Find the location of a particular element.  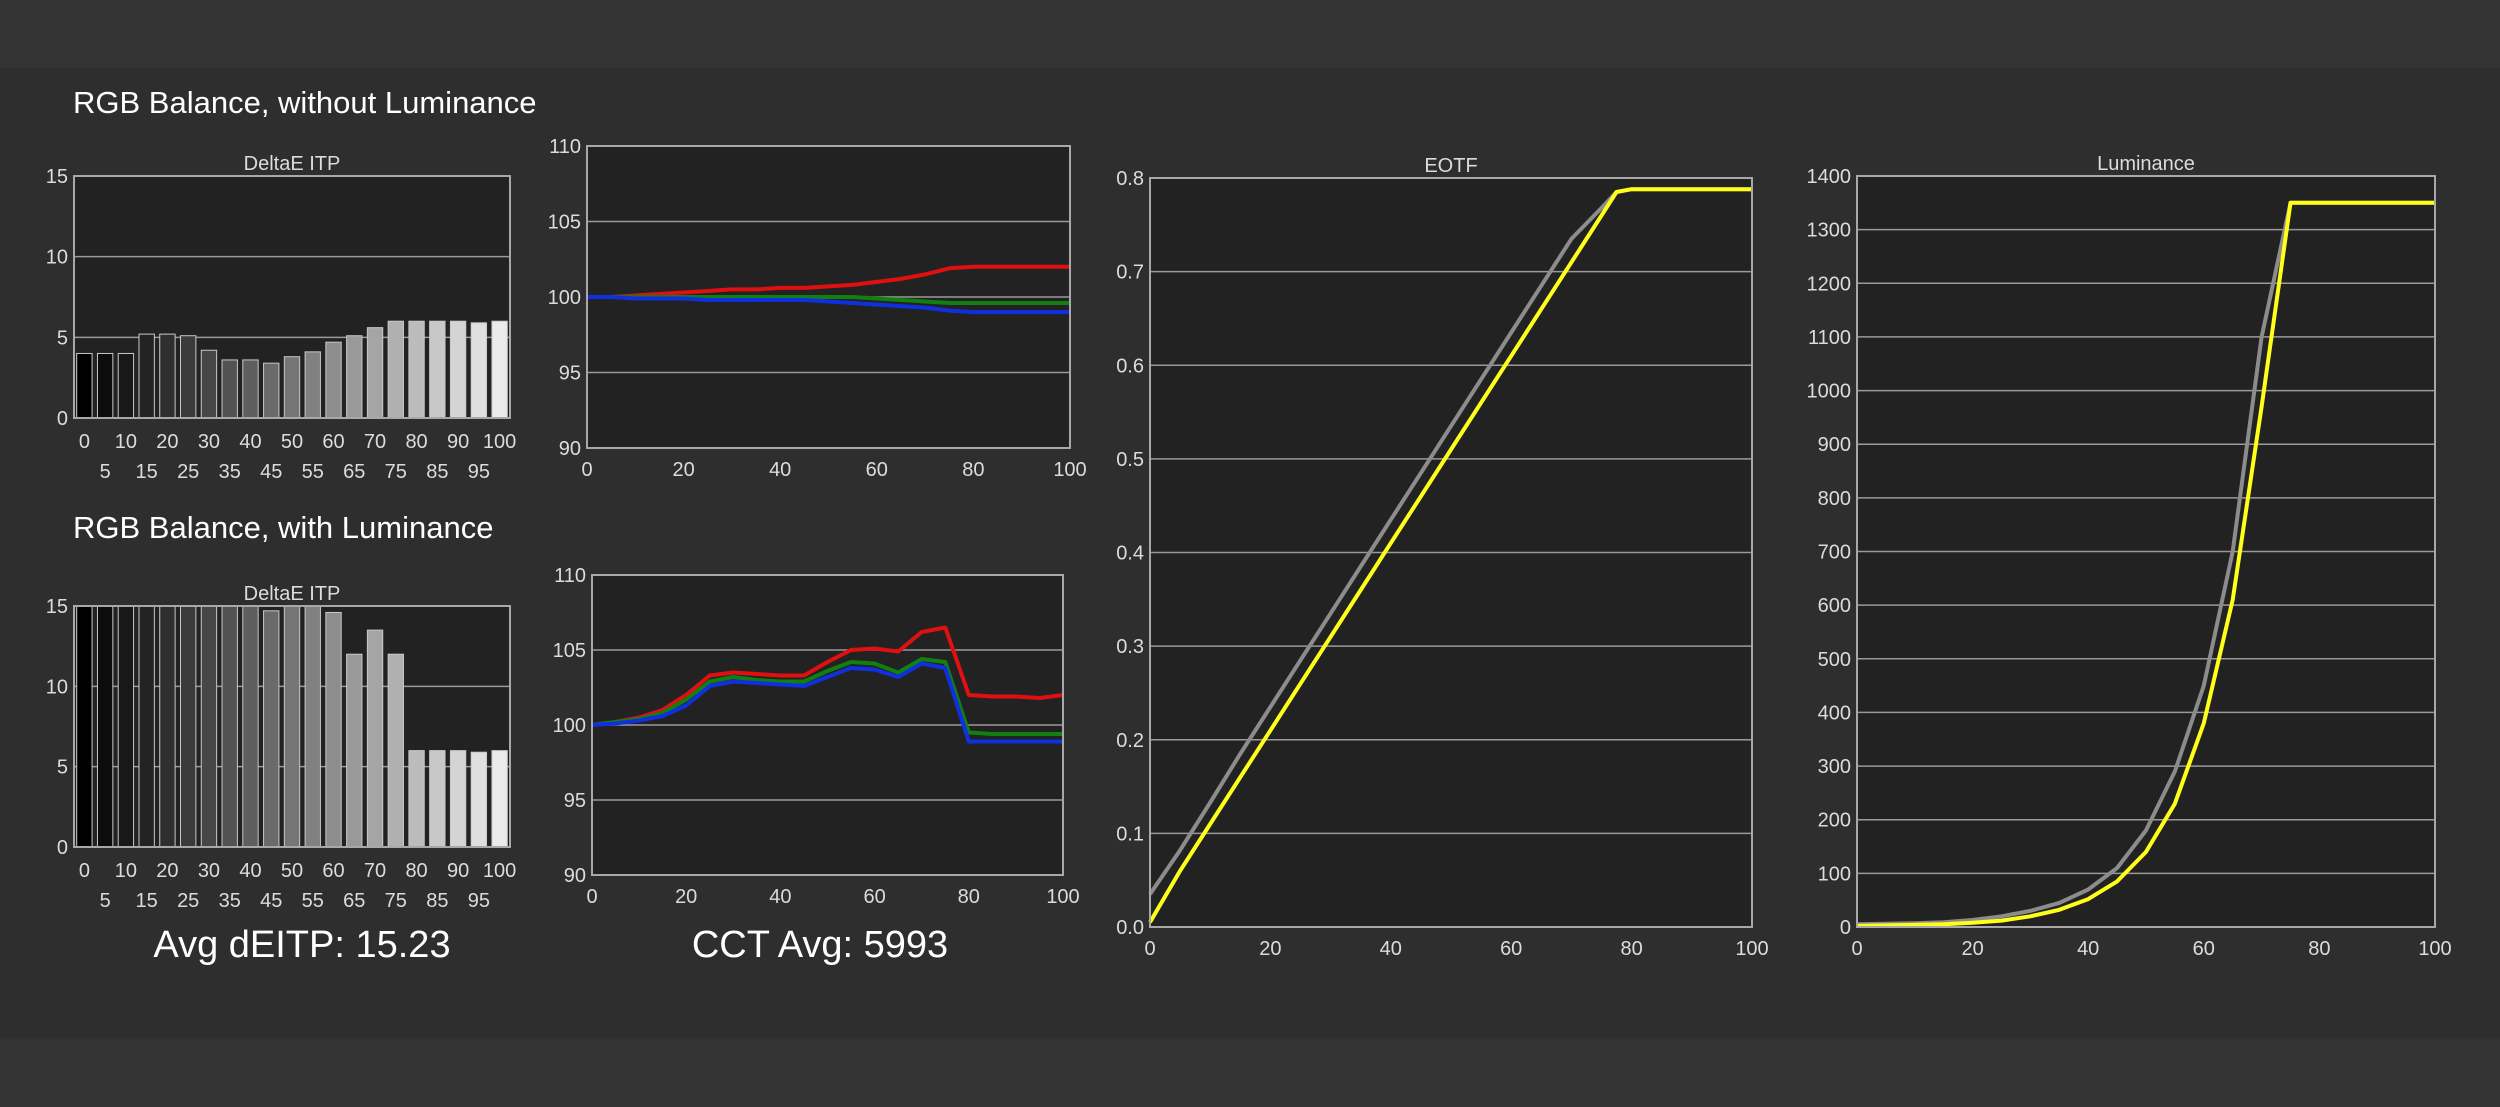

deltae_top-xtick-label: 65 is located at coordinates (354, 472).